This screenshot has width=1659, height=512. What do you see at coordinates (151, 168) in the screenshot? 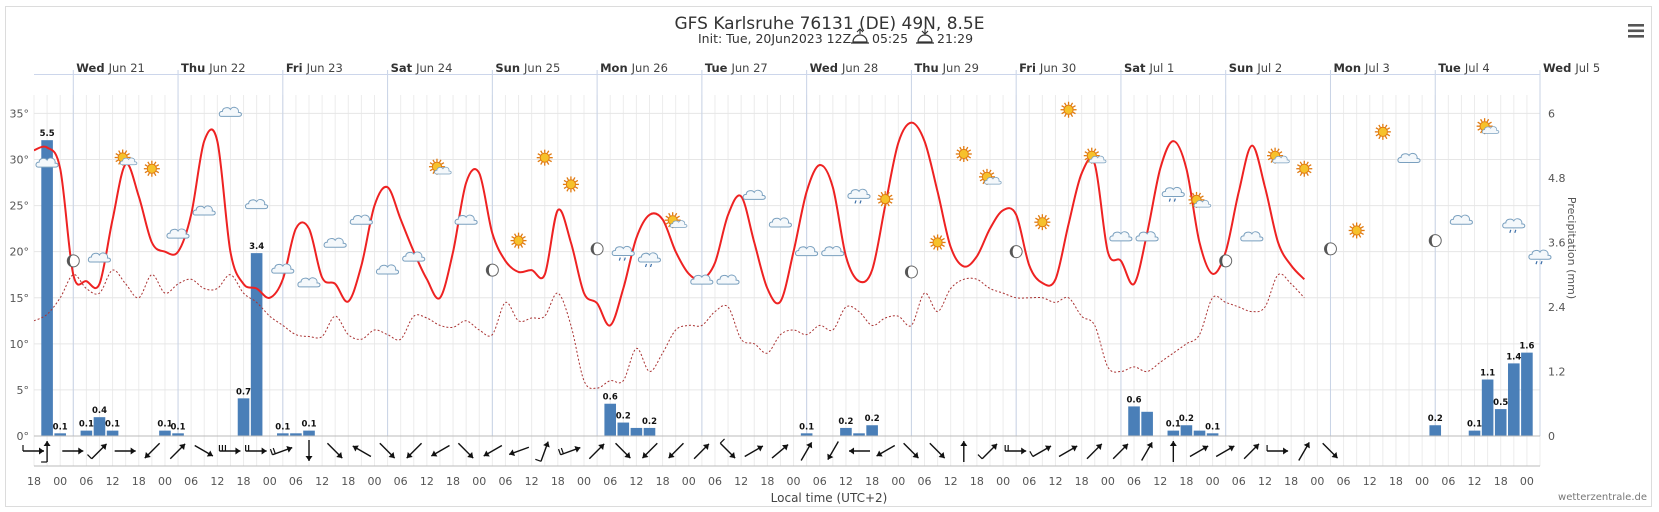
I see `sun-icon` at bounding box center [151, 168].